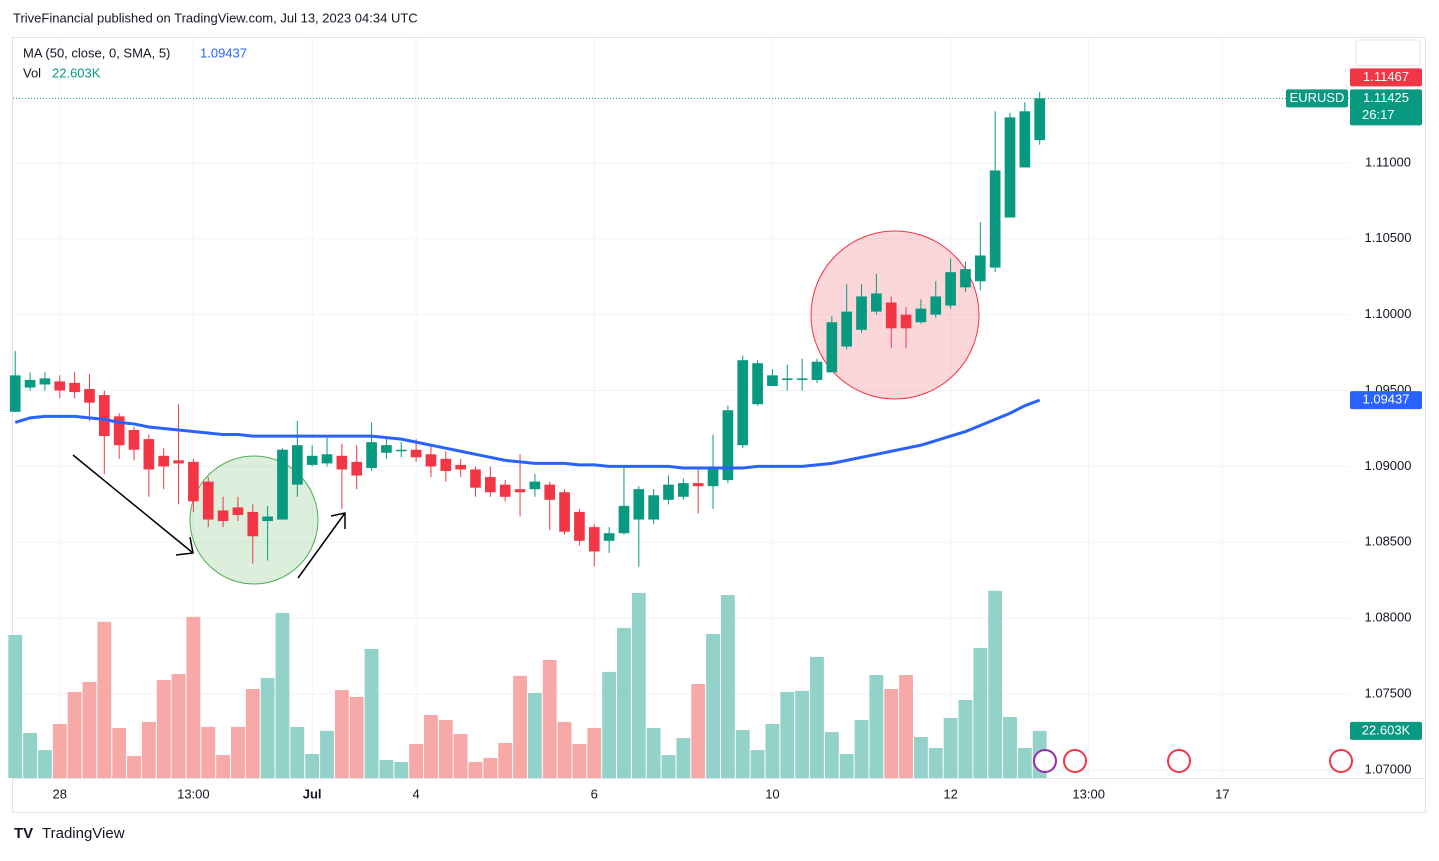 Image resolution: width=1439 pixels, height=861 pixels. What do you see at coordinates (1386, 107) in the screenshot?
I see `price-tag` at bounding box center [1386, 107].